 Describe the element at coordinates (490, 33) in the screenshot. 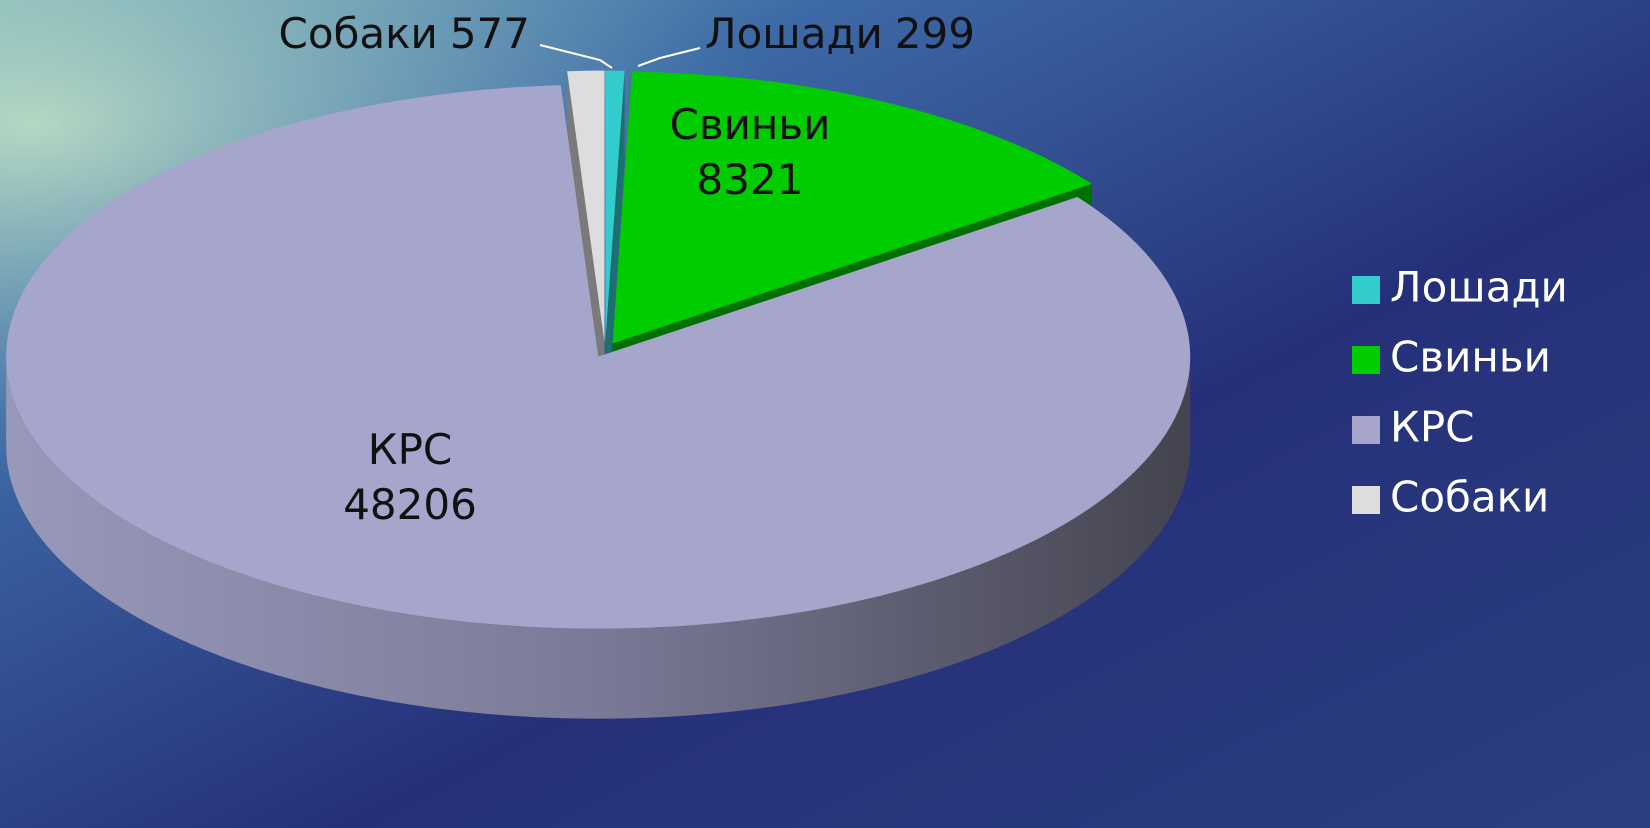

I see `label-value: 577` at that location.